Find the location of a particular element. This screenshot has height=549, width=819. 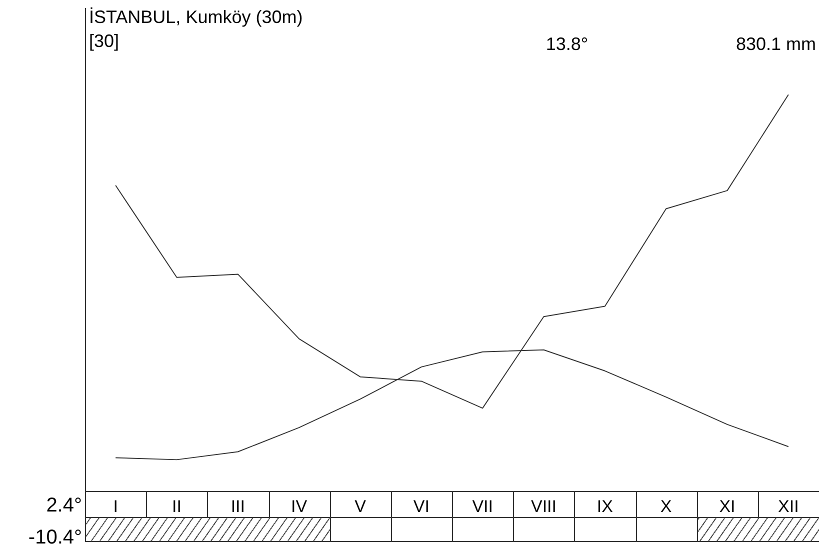

x-tick-label: VI is located at coordinates (421, 506).